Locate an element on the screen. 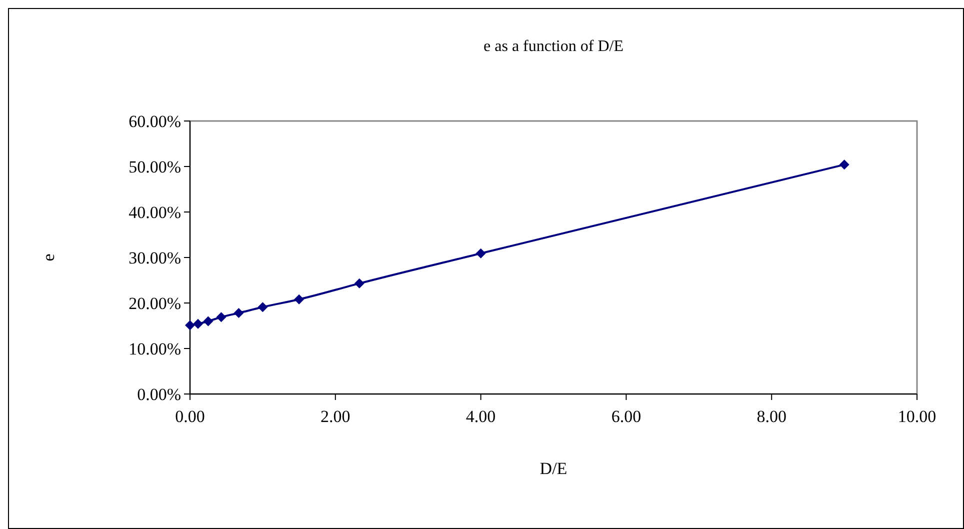  x-tick-label: 0.00 is located at coordinates (190, 416).